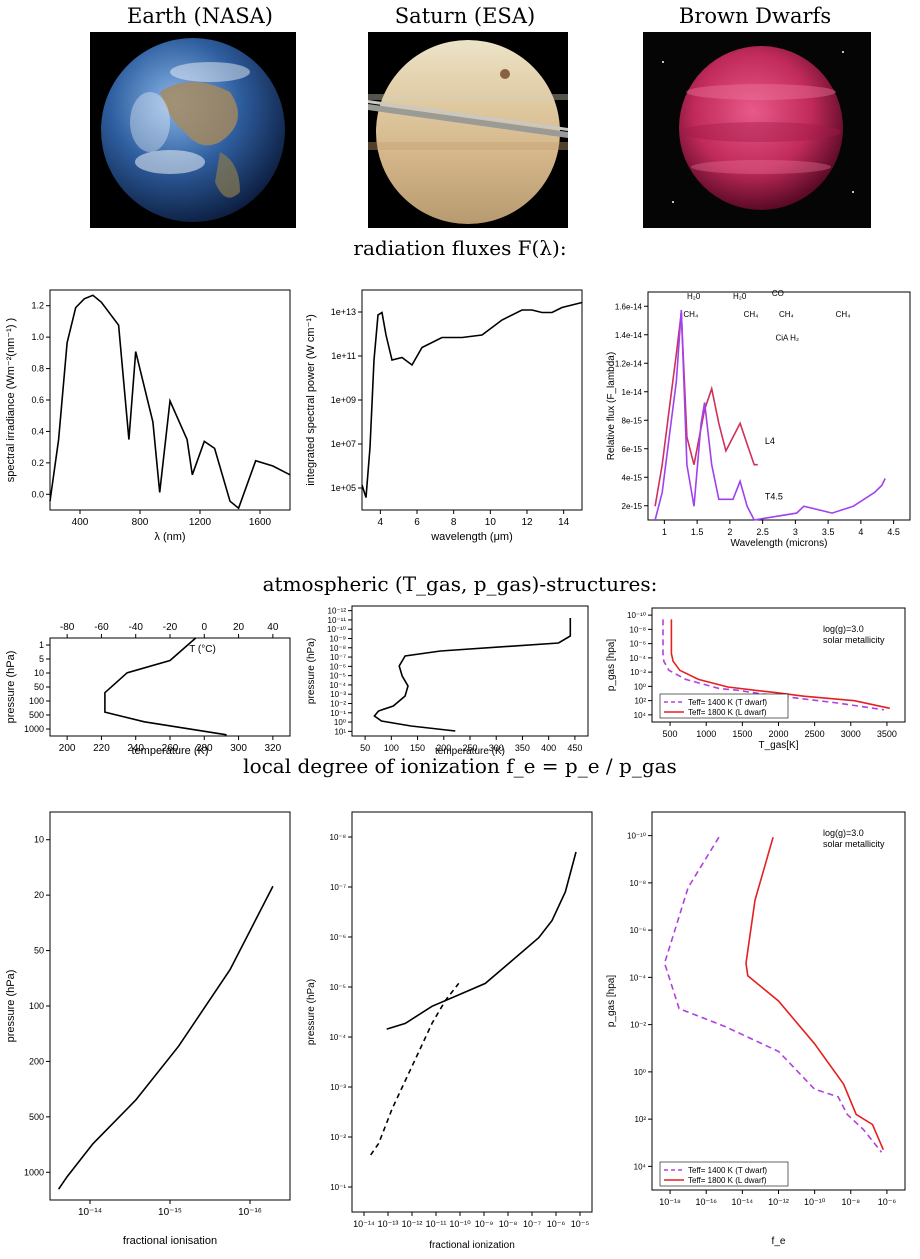  I want to click on x-axis-label: fractional ionization, so click(472, 1245).